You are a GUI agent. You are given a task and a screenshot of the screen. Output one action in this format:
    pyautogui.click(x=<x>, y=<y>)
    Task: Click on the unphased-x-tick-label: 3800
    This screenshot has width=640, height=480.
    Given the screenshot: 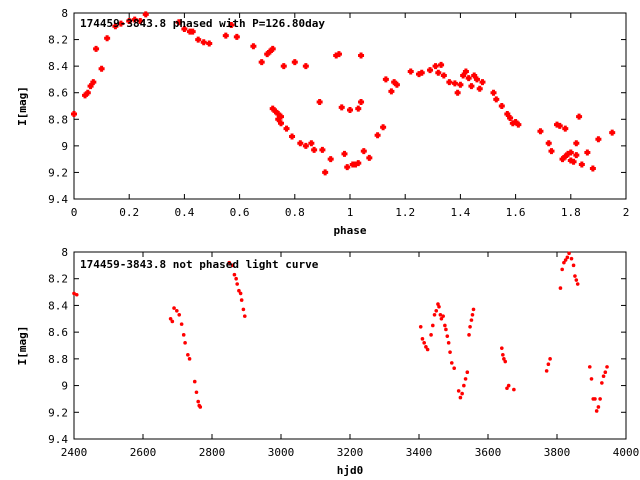 What is the action you would take?
    pyautogui.click(x=557, y=452)
    